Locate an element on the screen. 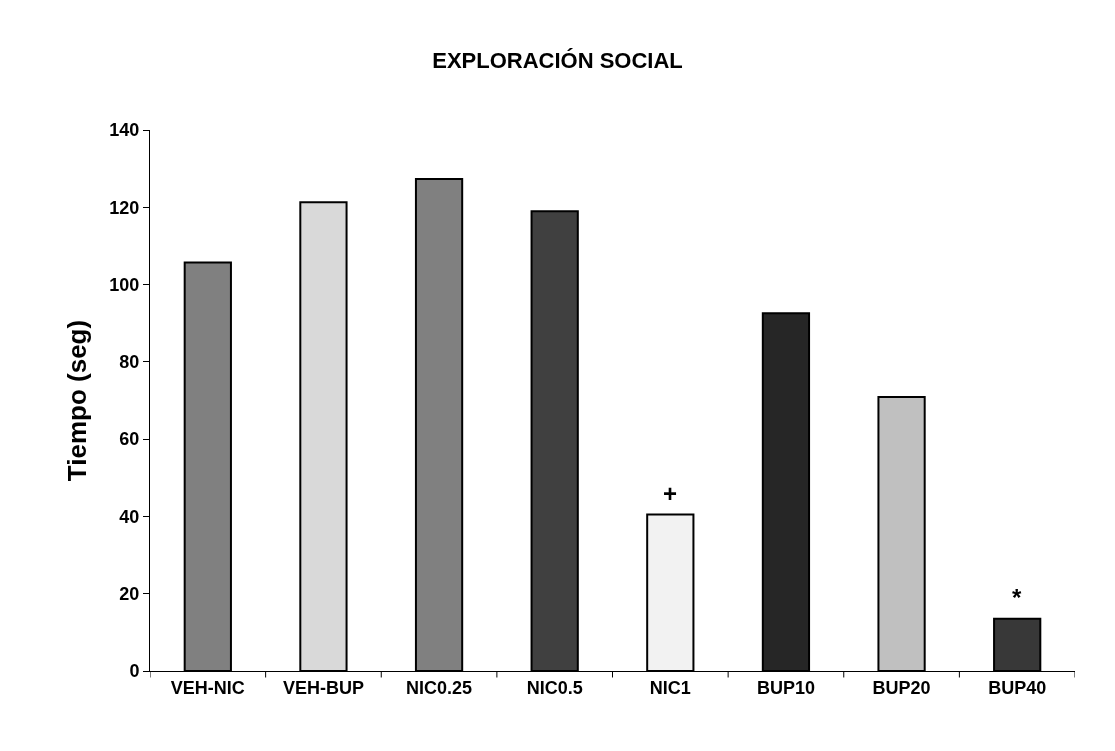 Image resolution: width=1115 pixels, height=751 pixels. y-tick-label: 60 is located at coordinates (129, 439).